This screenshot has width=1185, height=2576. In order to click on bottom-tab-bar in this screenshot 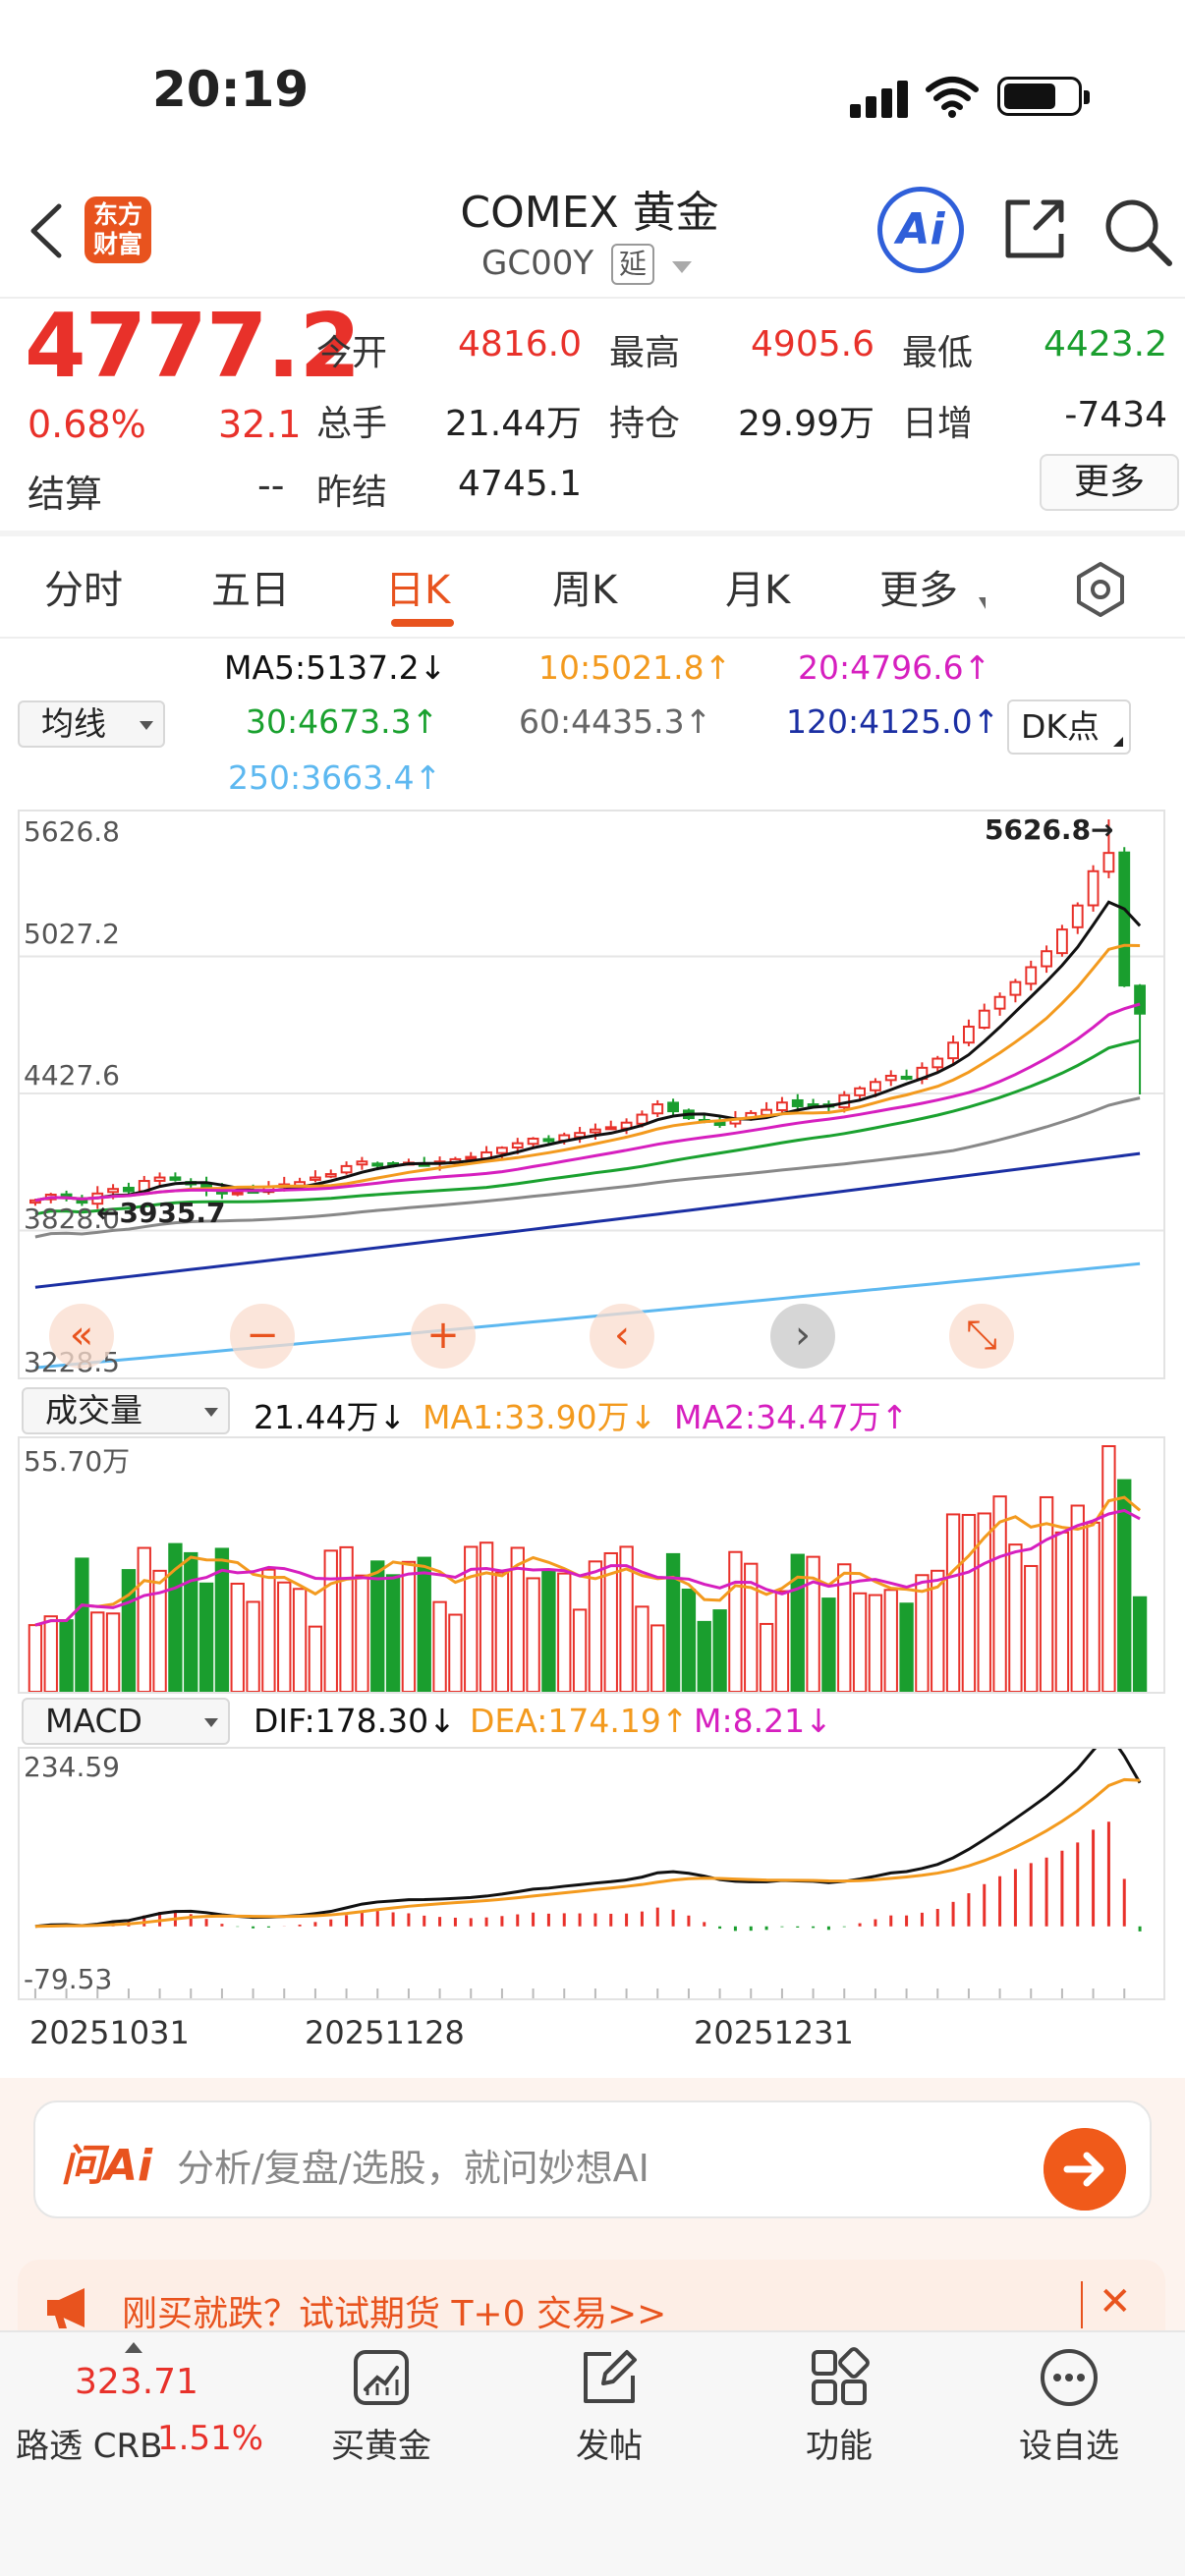, I will do `click(592, 2453)`.